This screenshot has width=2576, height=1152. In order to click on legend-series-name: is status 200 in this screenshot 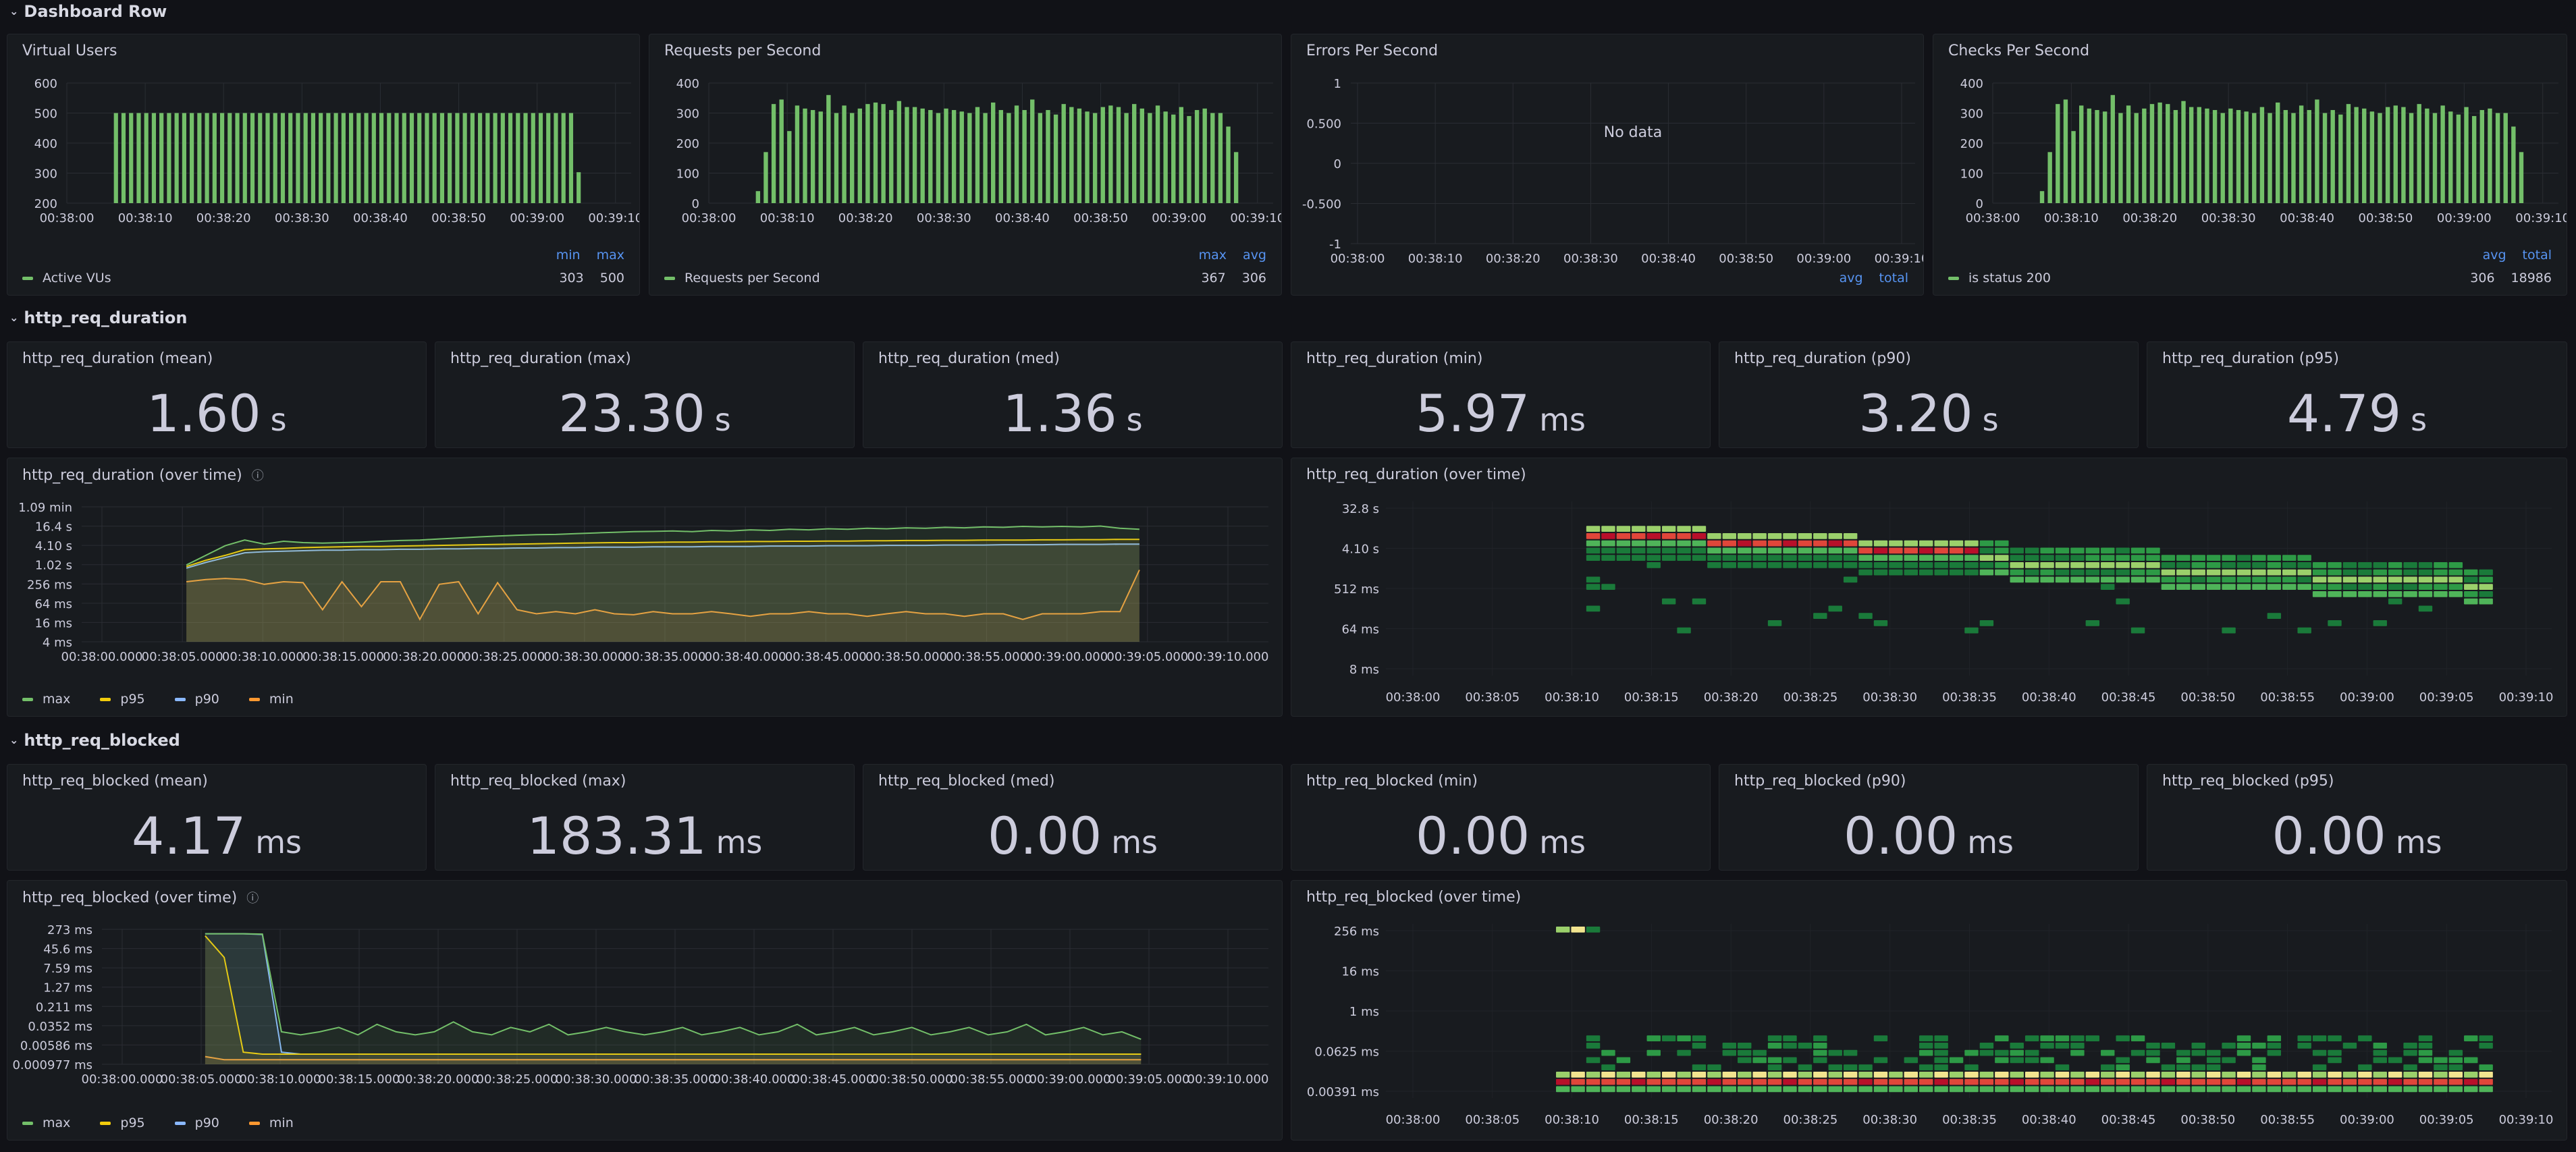, I will do `click(2010, 278)`.